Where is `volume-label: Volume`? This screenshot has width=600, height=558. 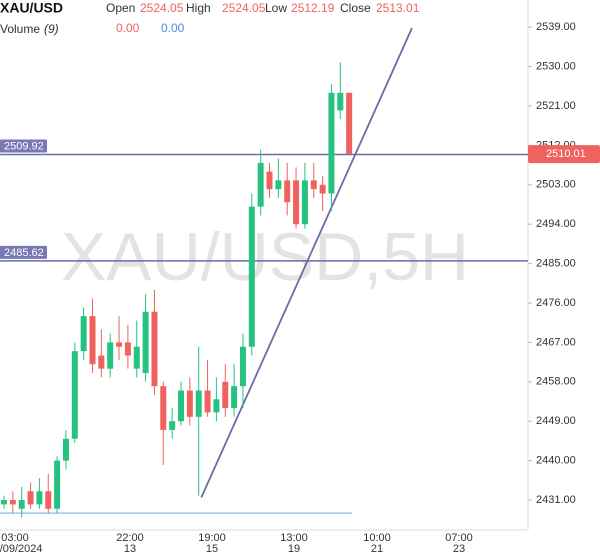 volume-label: Volume is located at coordinates (20, 29).